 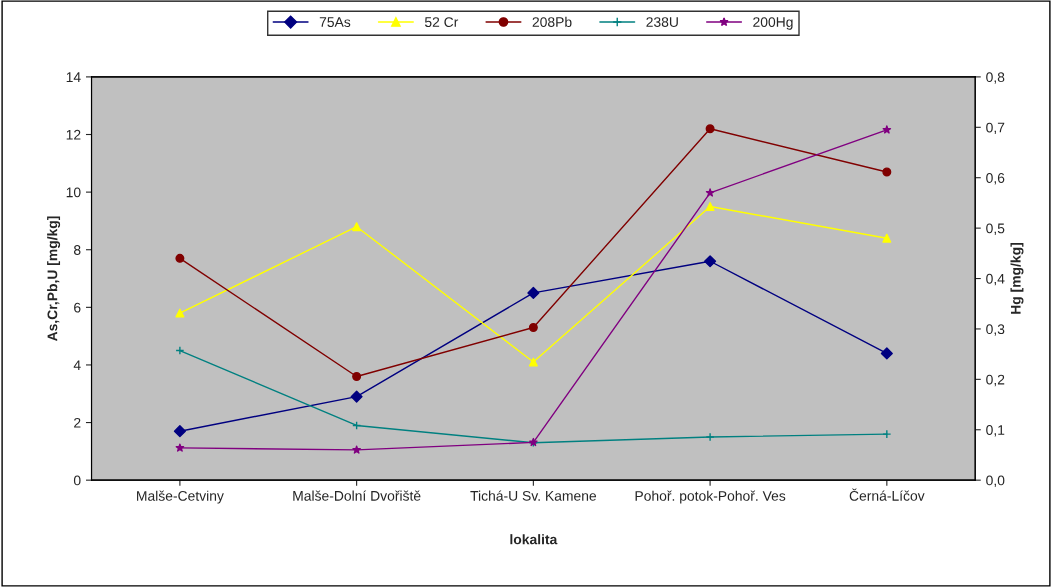 What do you see at coordinates (73, 192) in the screenshot?
I see `y-tick-label: 10` at bounding box center [73, 192].